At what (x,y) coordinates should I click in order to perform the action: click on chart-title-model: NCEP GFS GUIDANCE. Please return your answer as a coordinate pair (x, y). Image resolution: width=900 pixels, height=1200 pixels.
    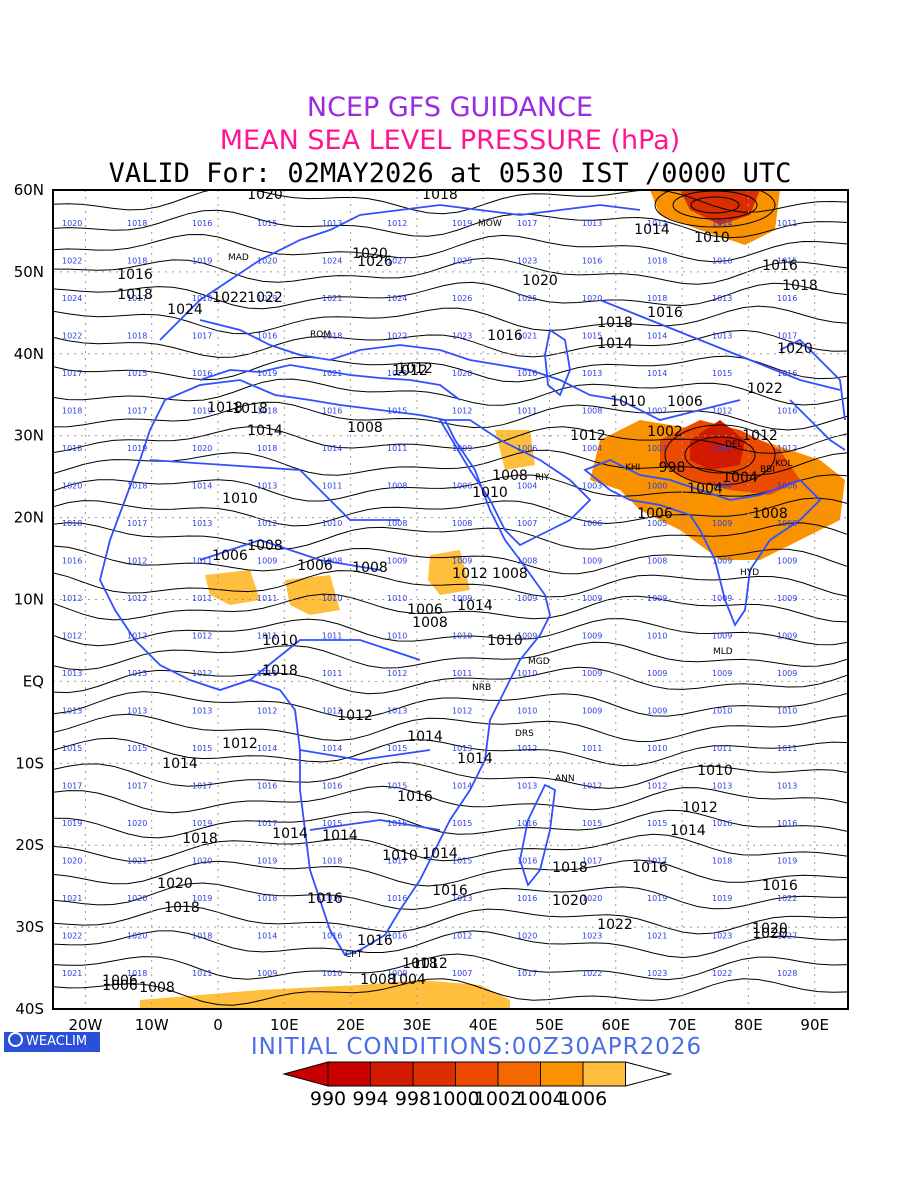
    Looking at the image, I should click on (450, 107).